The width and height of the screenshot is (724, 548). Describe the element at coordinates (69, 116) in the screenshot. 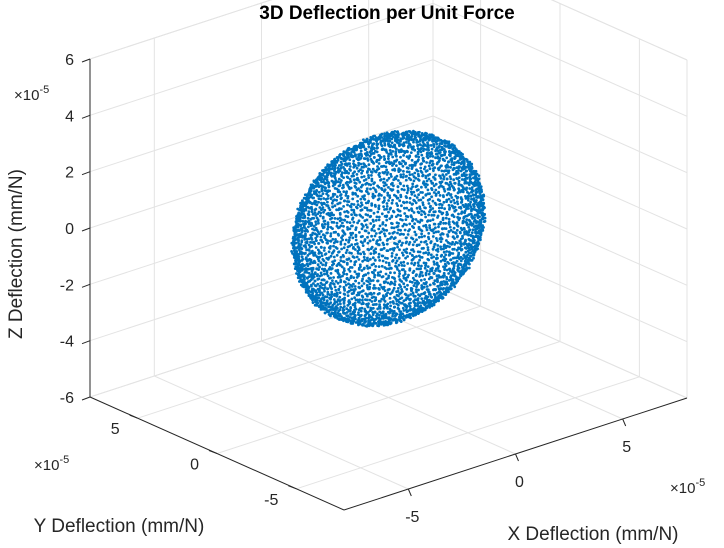

I see `z-tick-label: 4` at that location.